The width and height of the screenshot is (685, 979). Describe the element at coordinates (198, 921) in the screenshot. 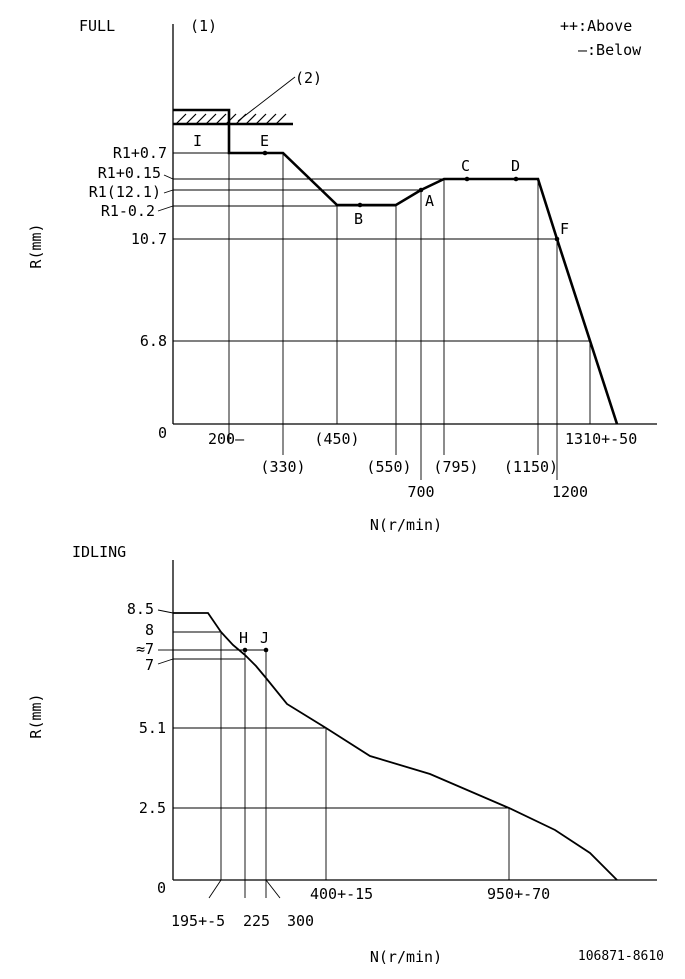

I see `idle-x-tick-195: 195+-5` at that location.